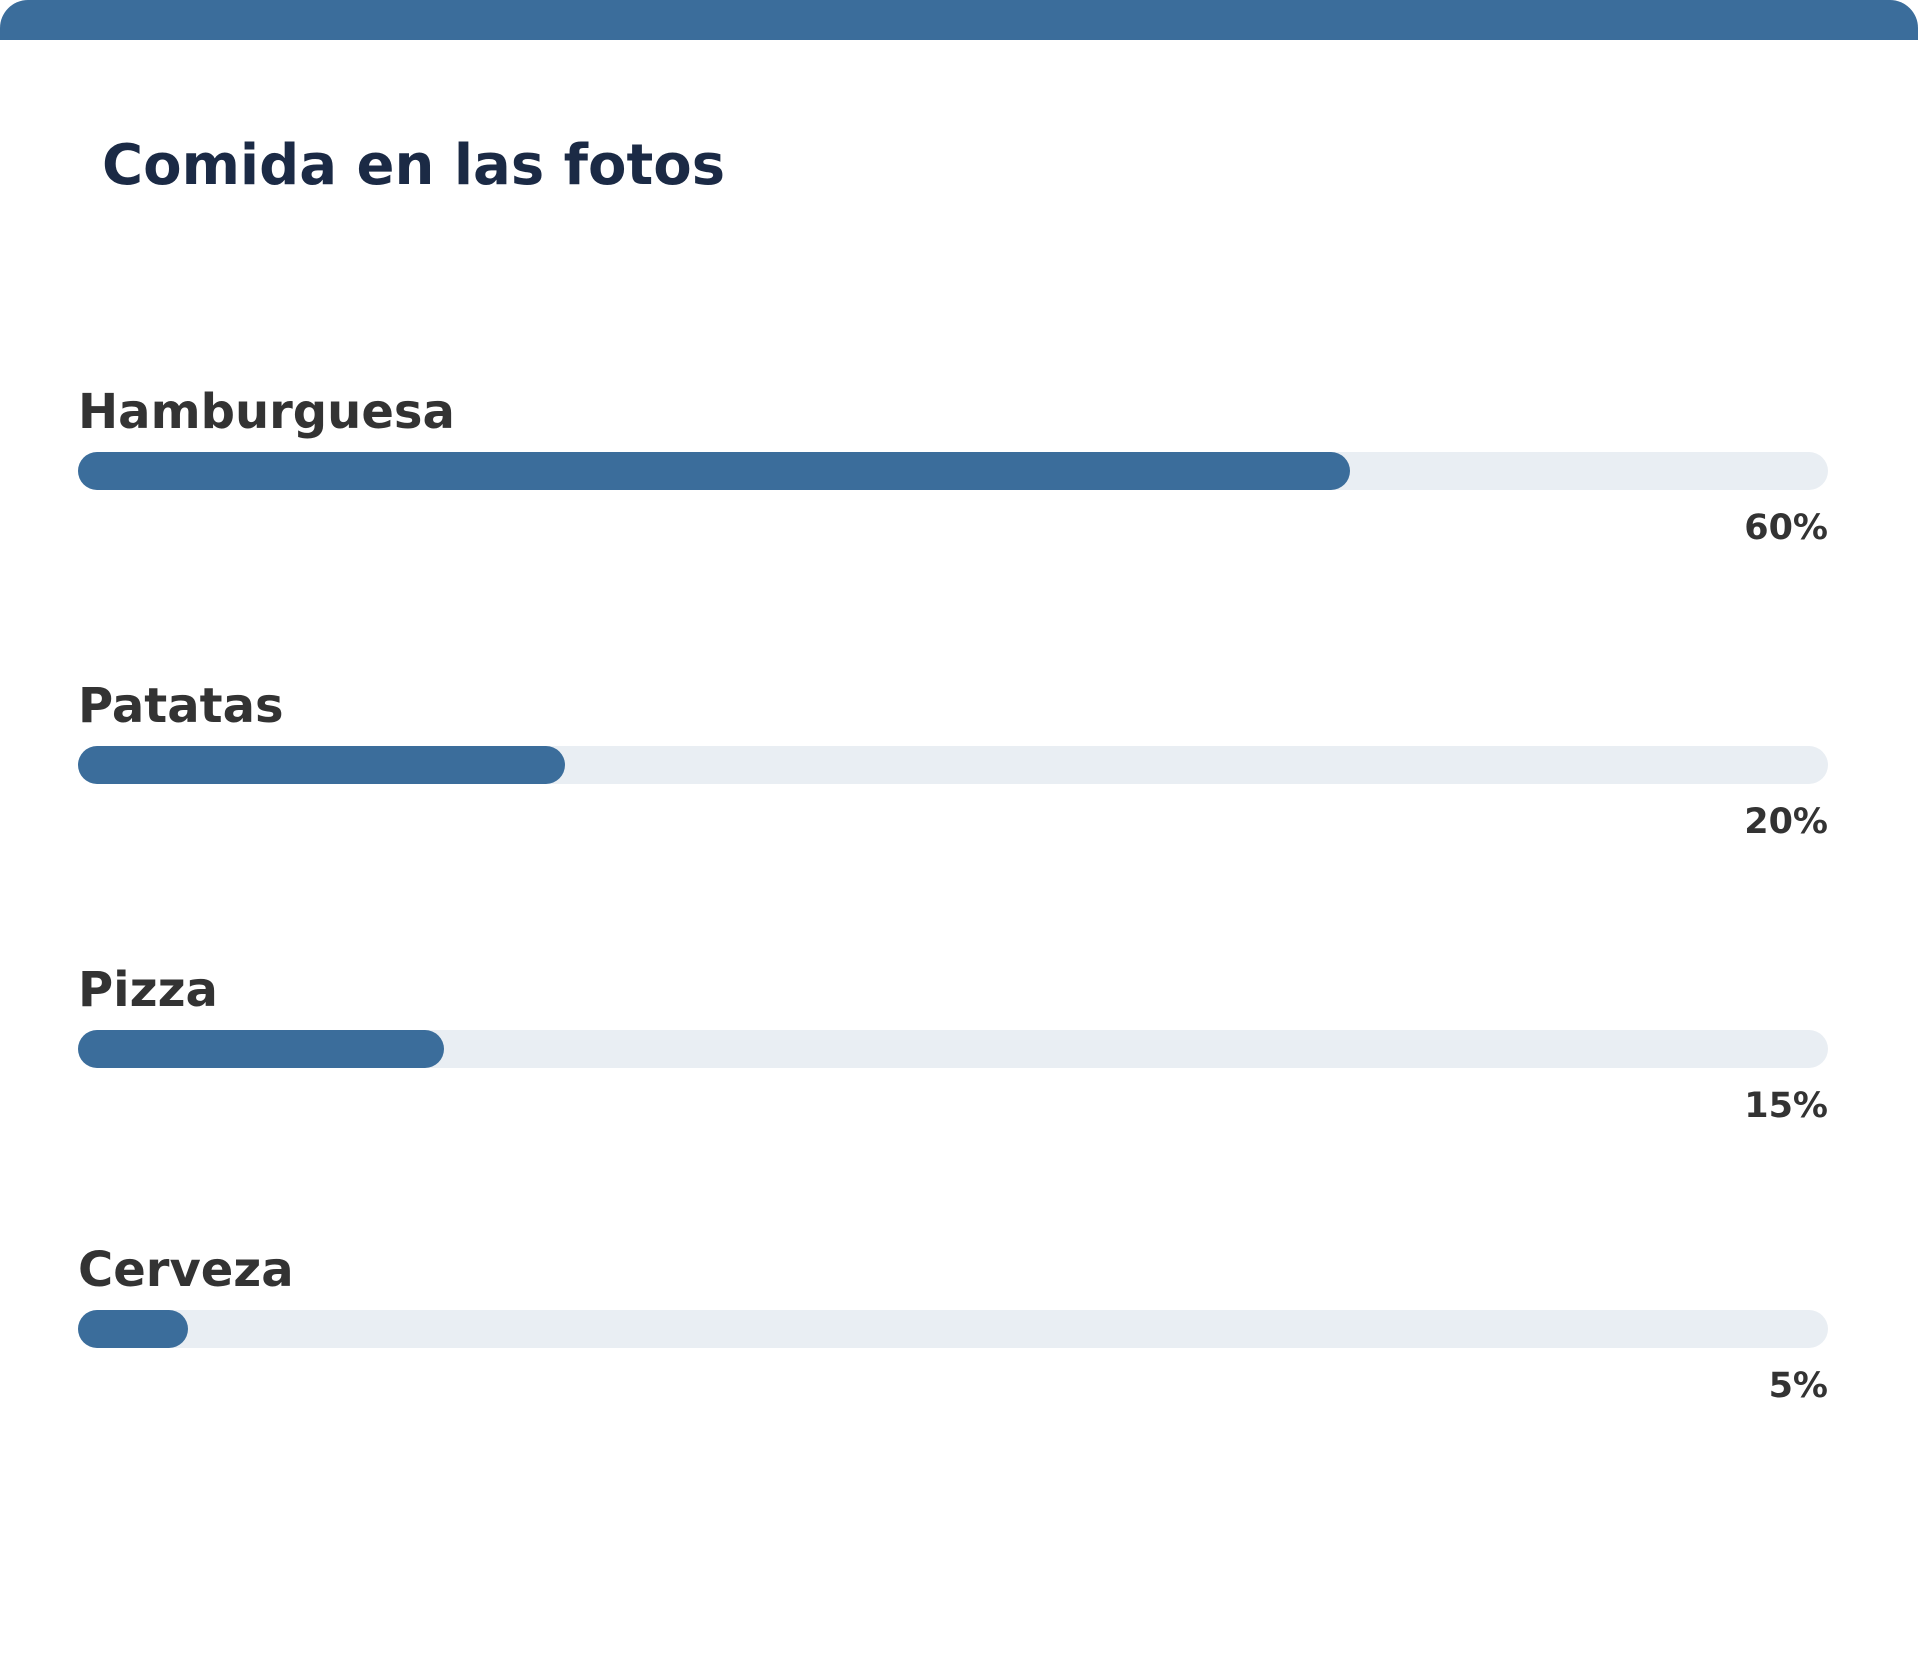  What do you see at coordinates (1786, 528) in the screenshot?
I see `bar-value-label: 60%` at bounding box center [1786, 528].